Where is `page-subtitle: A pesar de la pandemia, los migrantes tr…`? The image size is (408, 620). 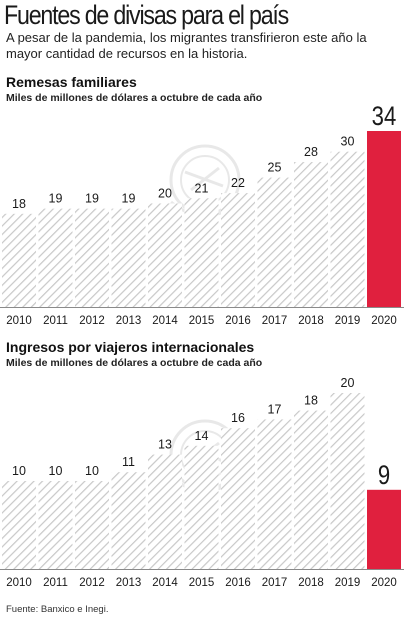
page-subtitle: A pesar de la pandemia, los migrantes tr… is located at coordinates (186, 45).